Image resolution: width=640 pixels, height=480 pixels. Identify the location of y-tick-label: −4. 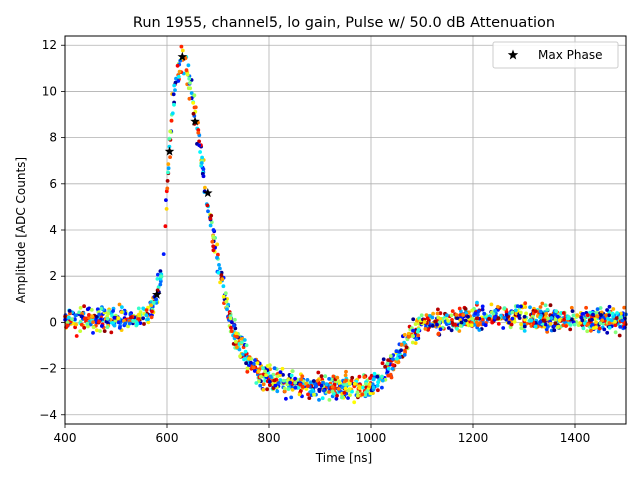
(48, 415).